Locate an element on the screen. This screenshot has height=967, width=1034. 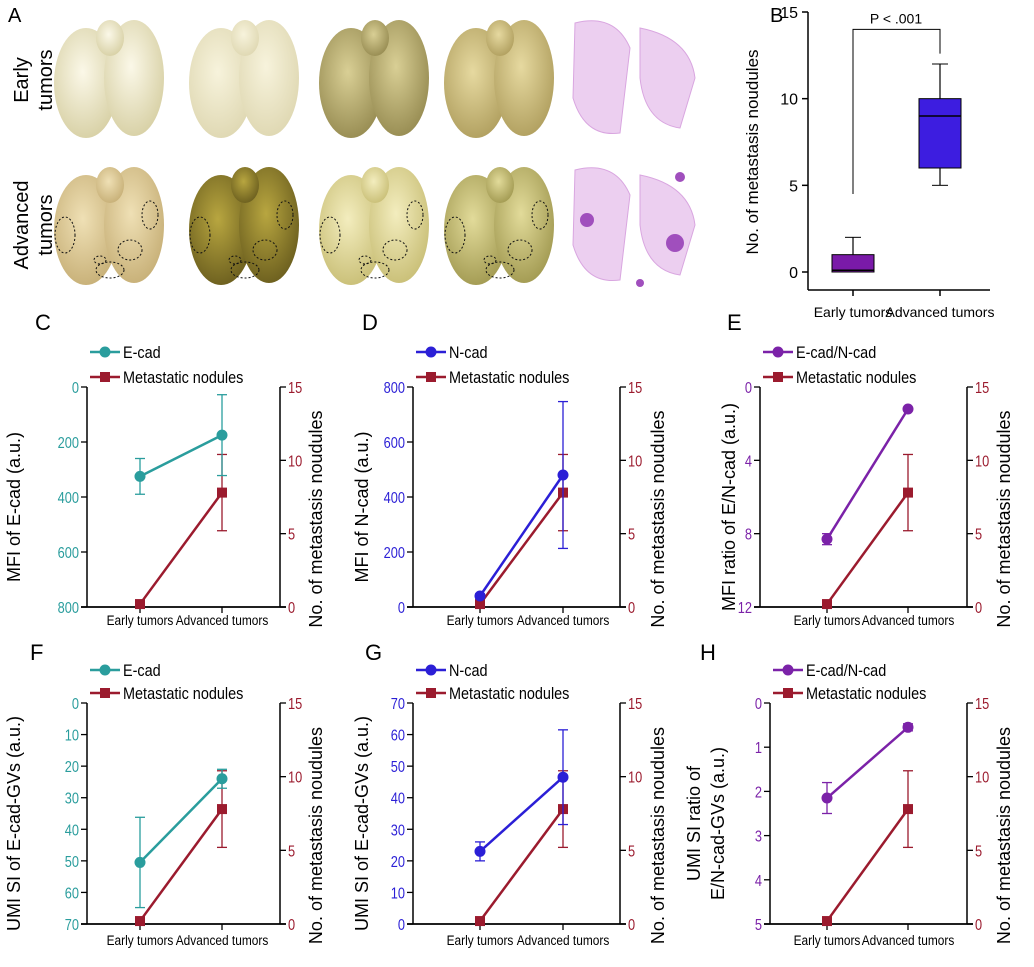
y-left-axis-label-line: UMI SI of E-cad-GVs (a.u.) is located at coordinates (362, 823).